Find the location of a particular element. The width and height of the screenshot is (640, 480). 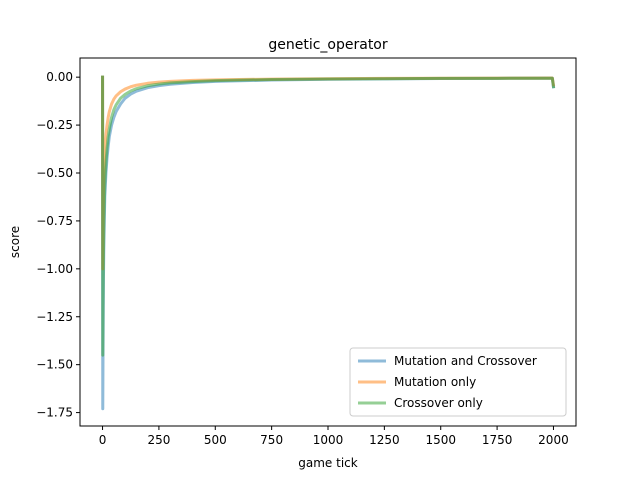

legend-label-2: Crossover only is located at coordinates (438, 403).